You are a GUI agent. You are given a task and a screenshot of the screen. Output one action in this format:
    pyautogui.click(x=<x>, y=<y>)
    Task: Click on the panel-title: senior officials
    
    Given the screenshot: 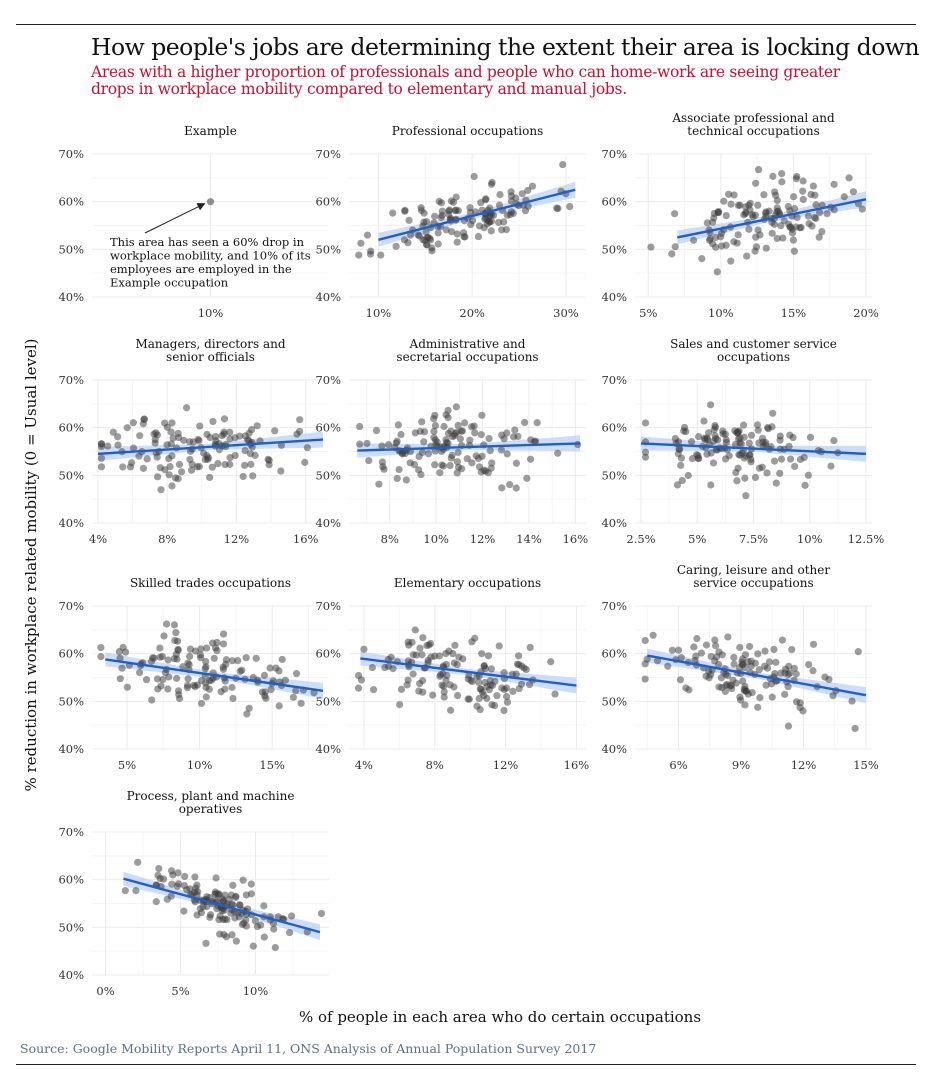 What is the action you would take?
    pyautogui.click(x=210, y=357)
    